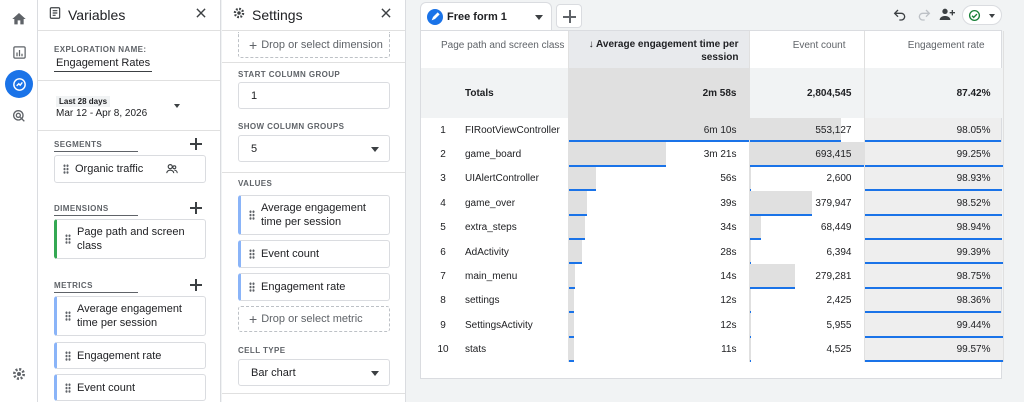 Image resolution: width=1024 pixels, height=402 pixels. What do you see at coordinates (659, 179) in the screenshot?
I see `row-time-cell: 56s` at bounding box center [659, 179].